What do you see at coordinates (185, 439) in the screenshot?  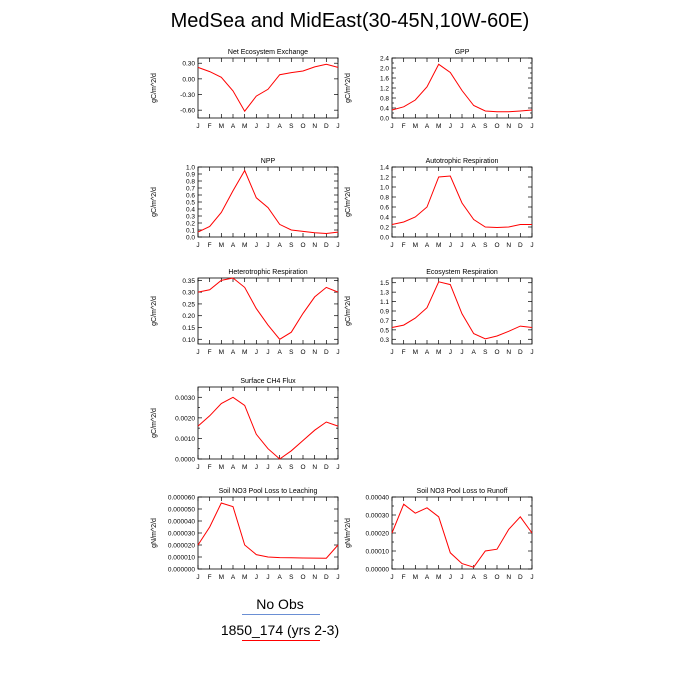 I see `y-tick-label: 0.0010` at bounding box center [185, 439].